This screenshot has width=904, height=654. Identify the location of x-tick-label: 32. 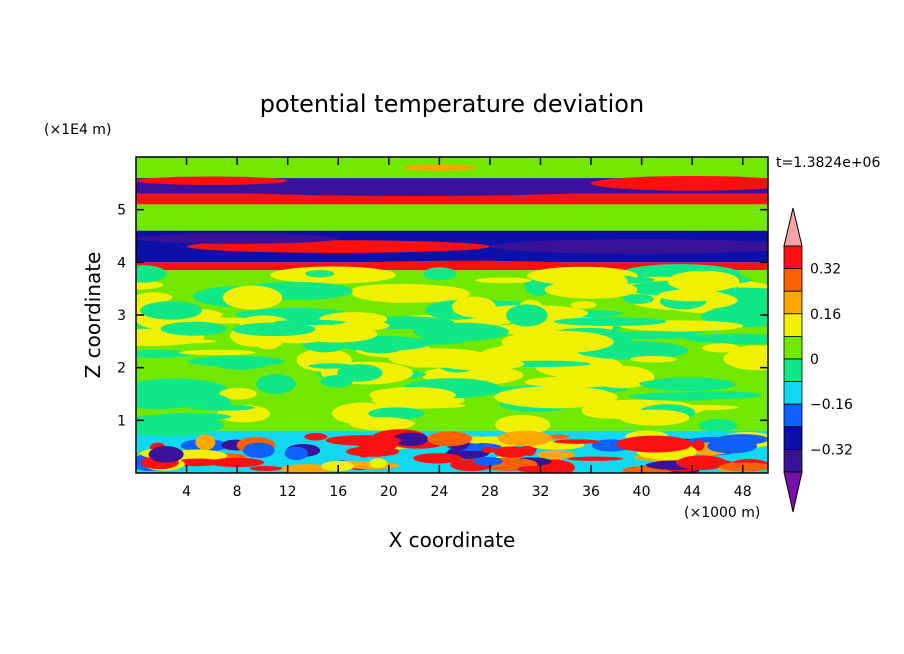
(541, 492).